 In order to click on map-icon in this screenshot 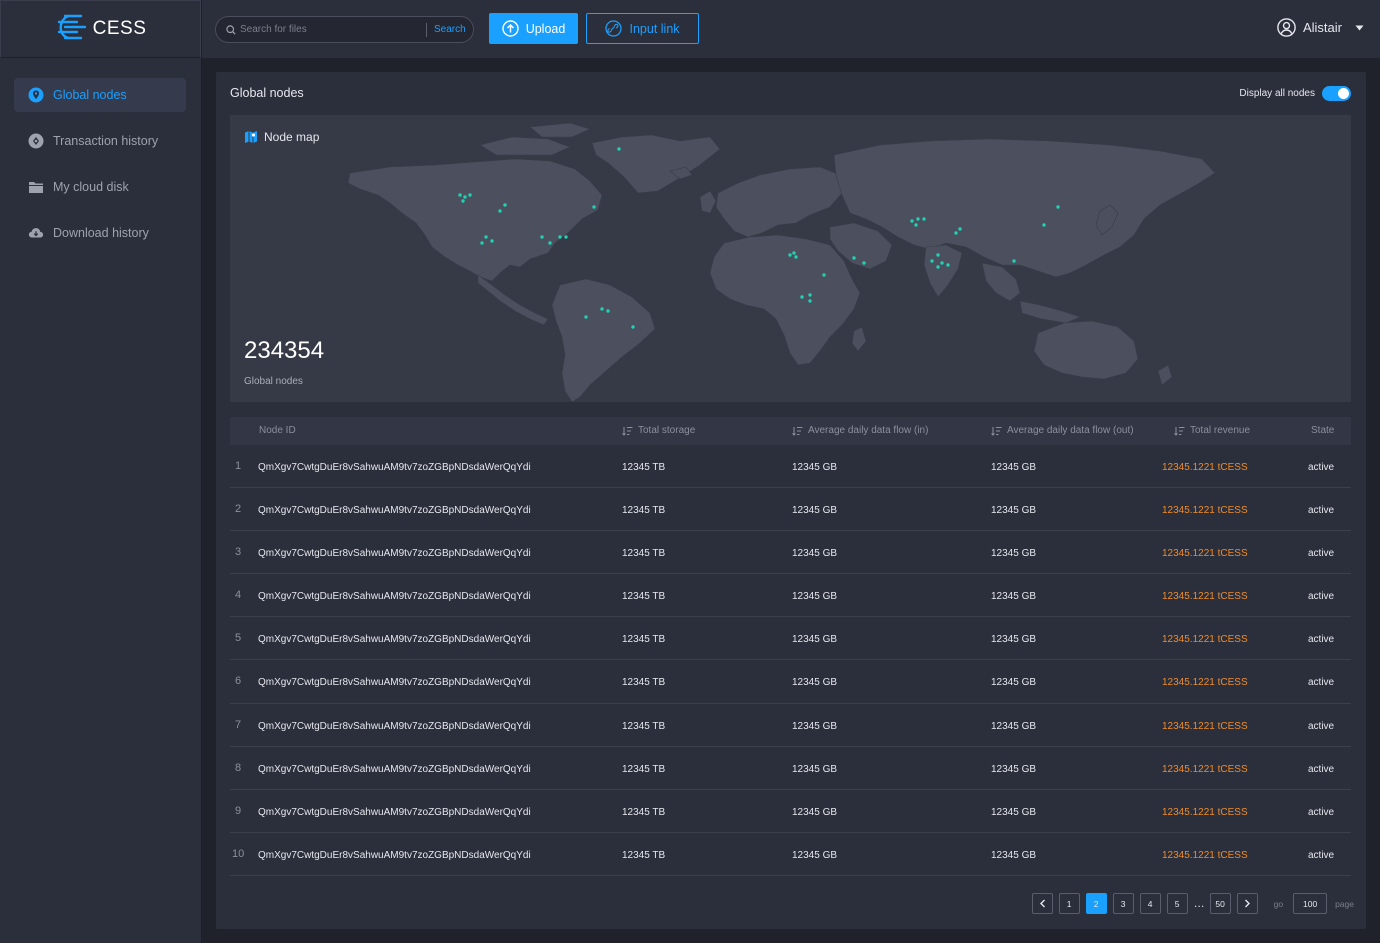, I will do `click(251, 137)`.